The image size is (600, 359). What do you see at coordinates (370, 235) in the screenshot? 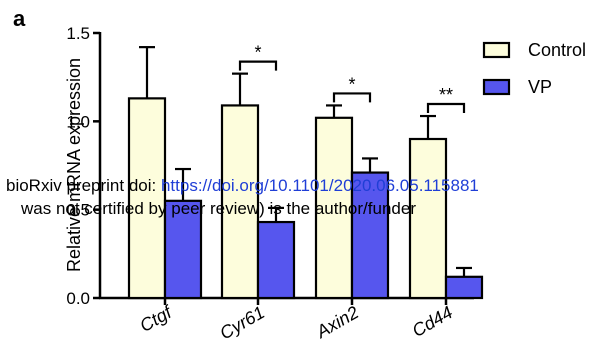
I see `bar-vp-axin2` at bounding box center [370, 235].